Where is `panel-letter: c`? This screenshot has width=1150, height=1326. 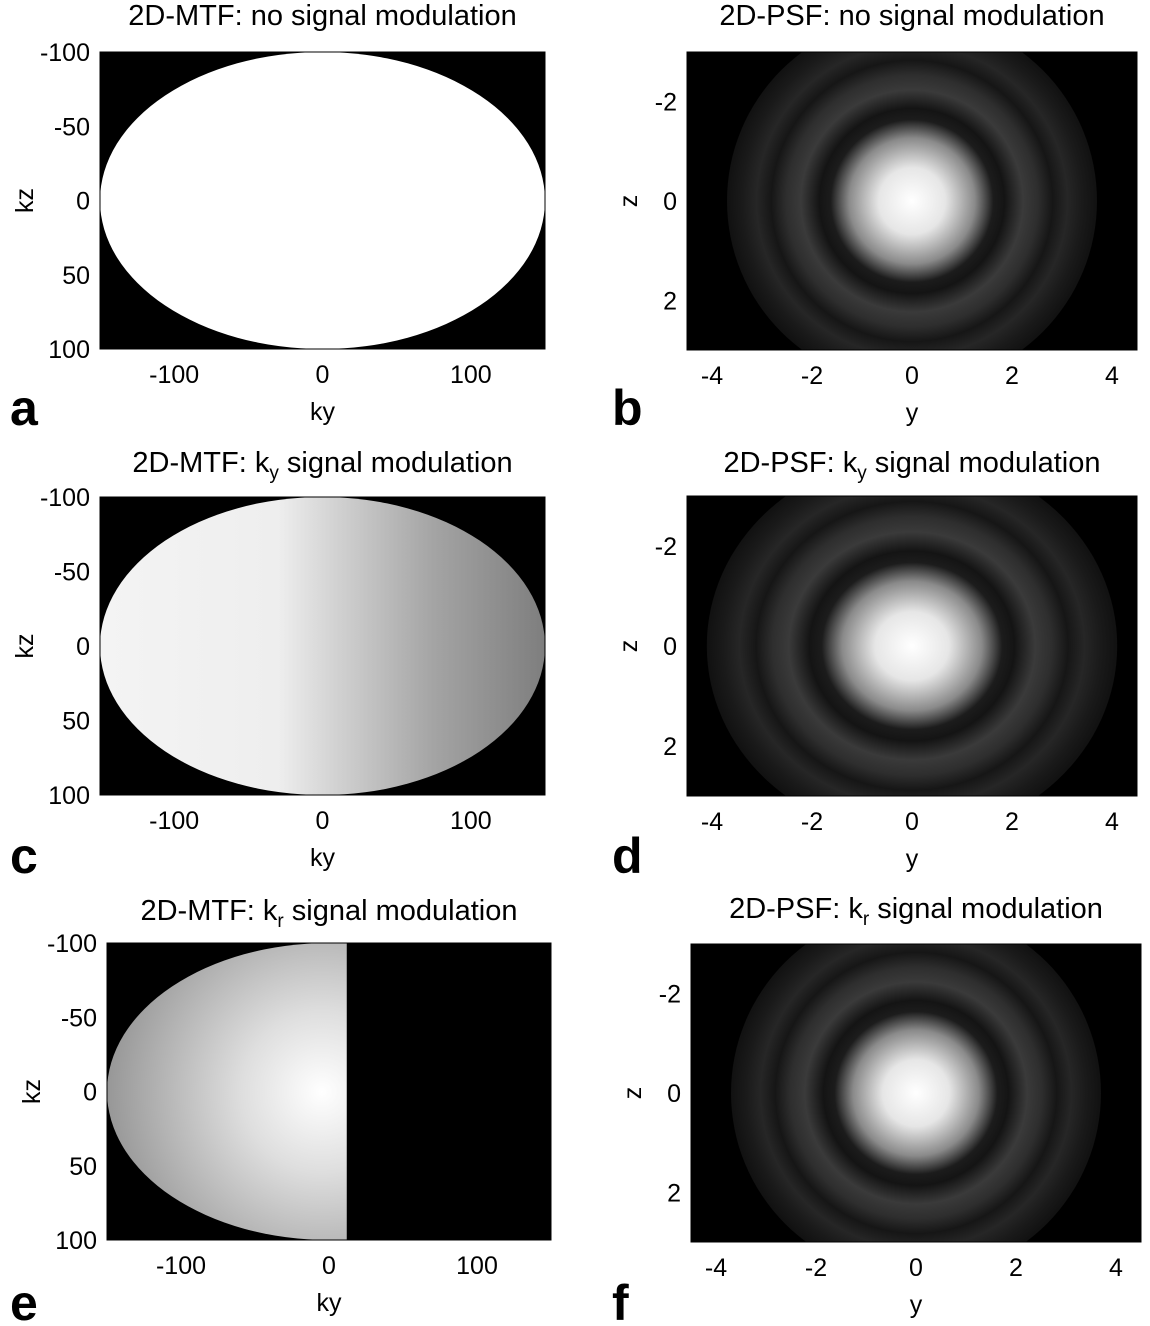 panel-letter: c is located at coordinates (24, 856).